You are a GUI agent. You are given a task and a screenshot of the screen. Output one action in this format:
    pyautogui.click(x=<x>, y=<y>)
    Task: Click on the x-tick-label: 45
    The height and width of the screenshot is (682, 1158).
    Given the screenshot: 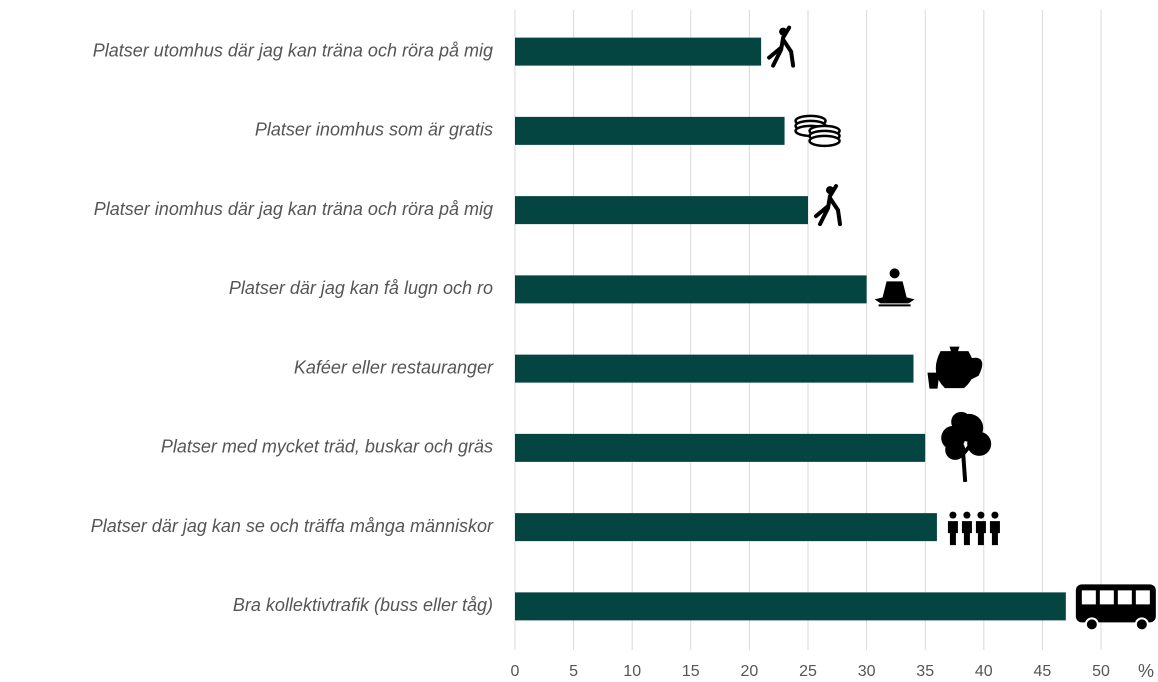 What is the action you would take?
    pyautogui.click(x=1043, y=671)
    